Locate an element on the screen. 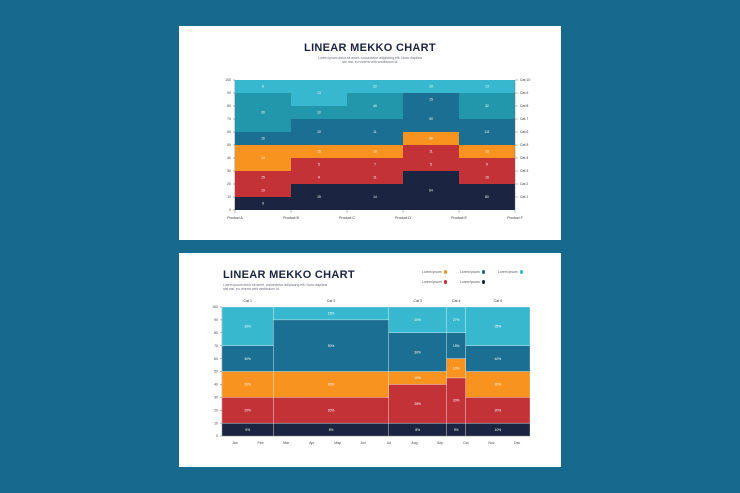 This screenshot has height=493, width=740. segment-value-label: 15% is located at coordinates (456, 346).